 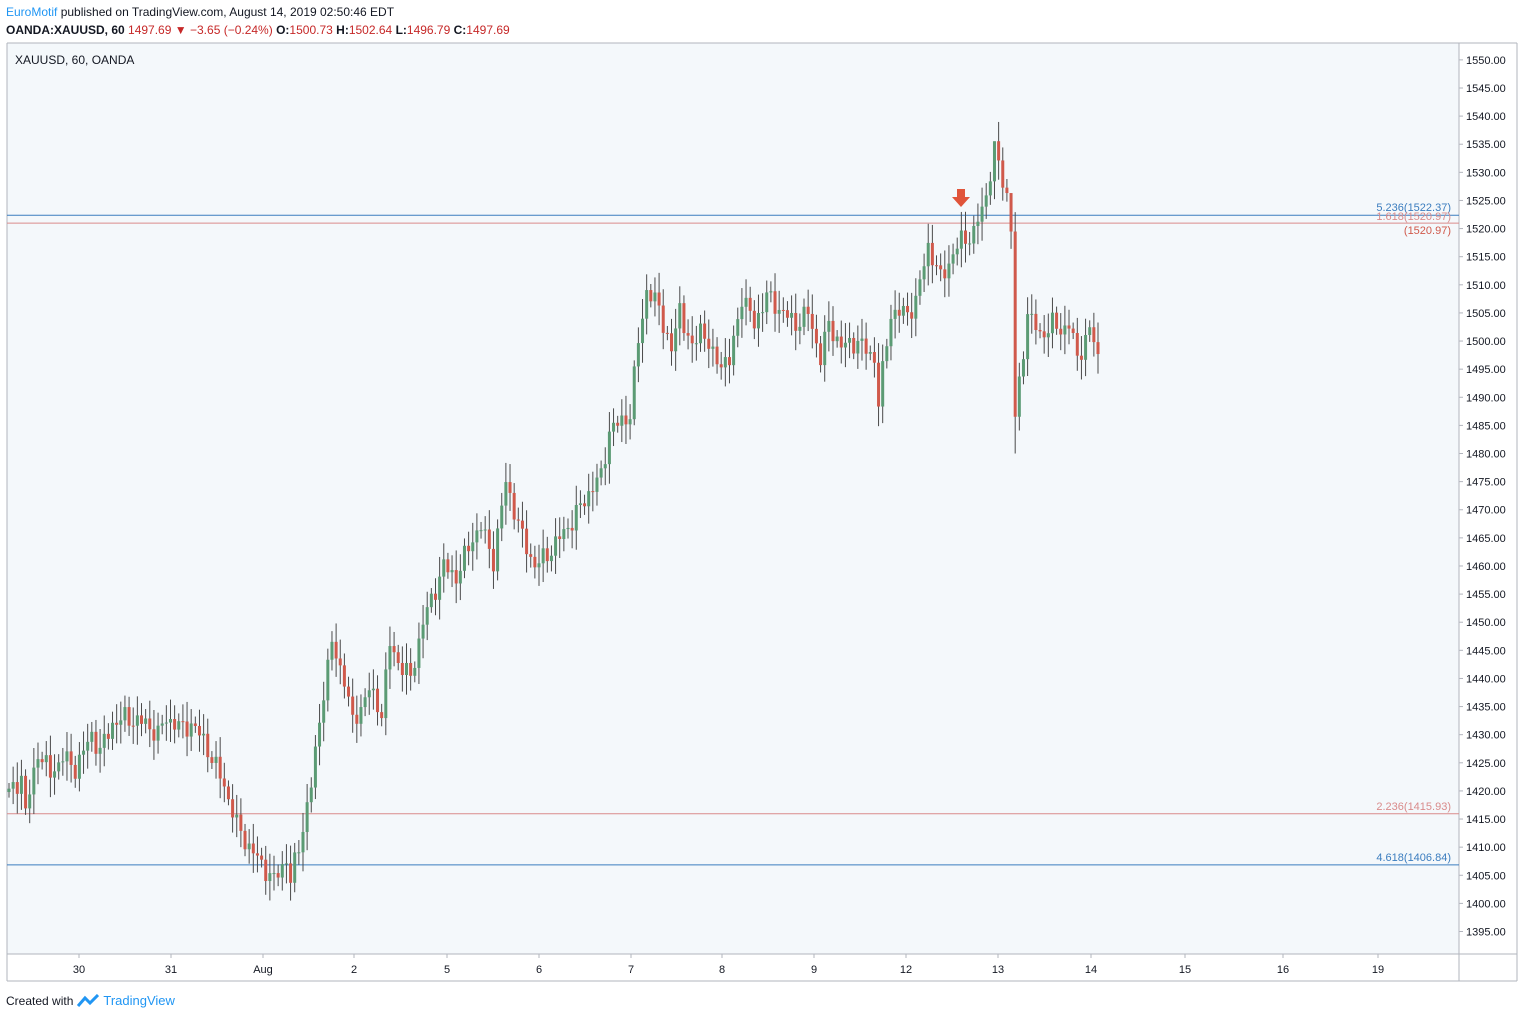 What do you see at coordinates (1413, 208) in the screenshot?
I see `level-label: 5.236(1522.37)` at bounding box center [1413, 208].